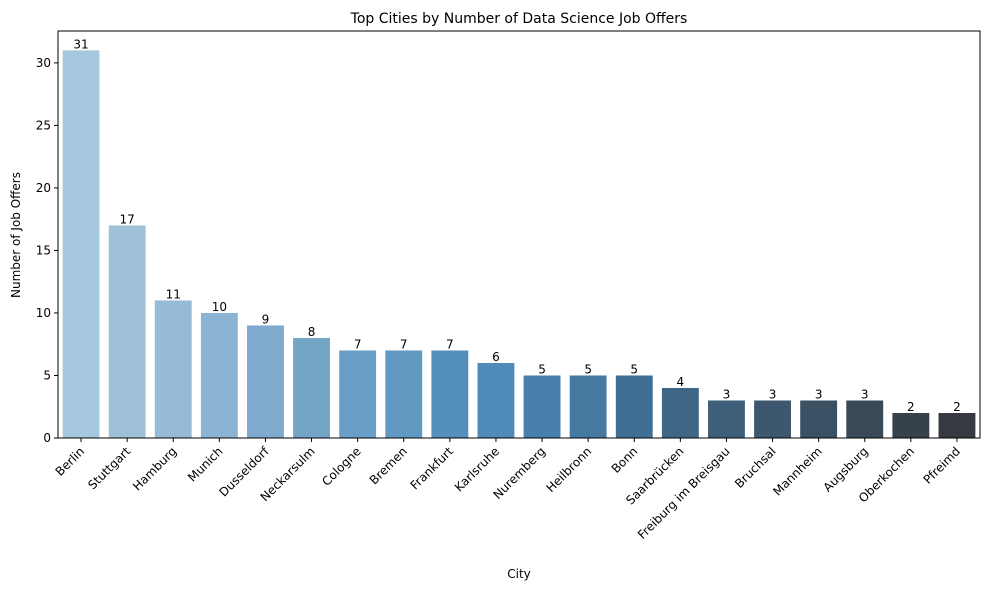 The width and height of the screenshot is (989, 589). Describe the element at coordinates (726, 419) in the screenshot. I see `bar-freiburg-im-breisgau` at that location.